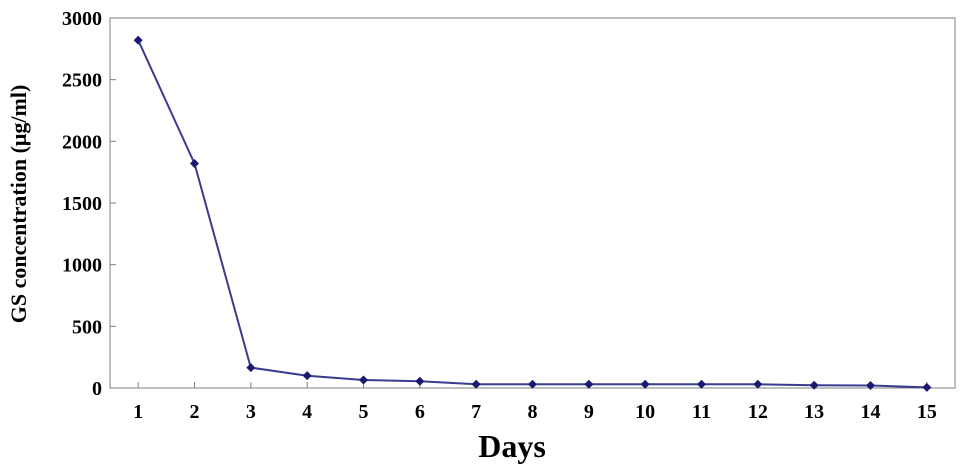  What do you see at coordinates (758, 412) in the screenshot?
I see `x-tick-label: 12` at bounding box center [758, 412].